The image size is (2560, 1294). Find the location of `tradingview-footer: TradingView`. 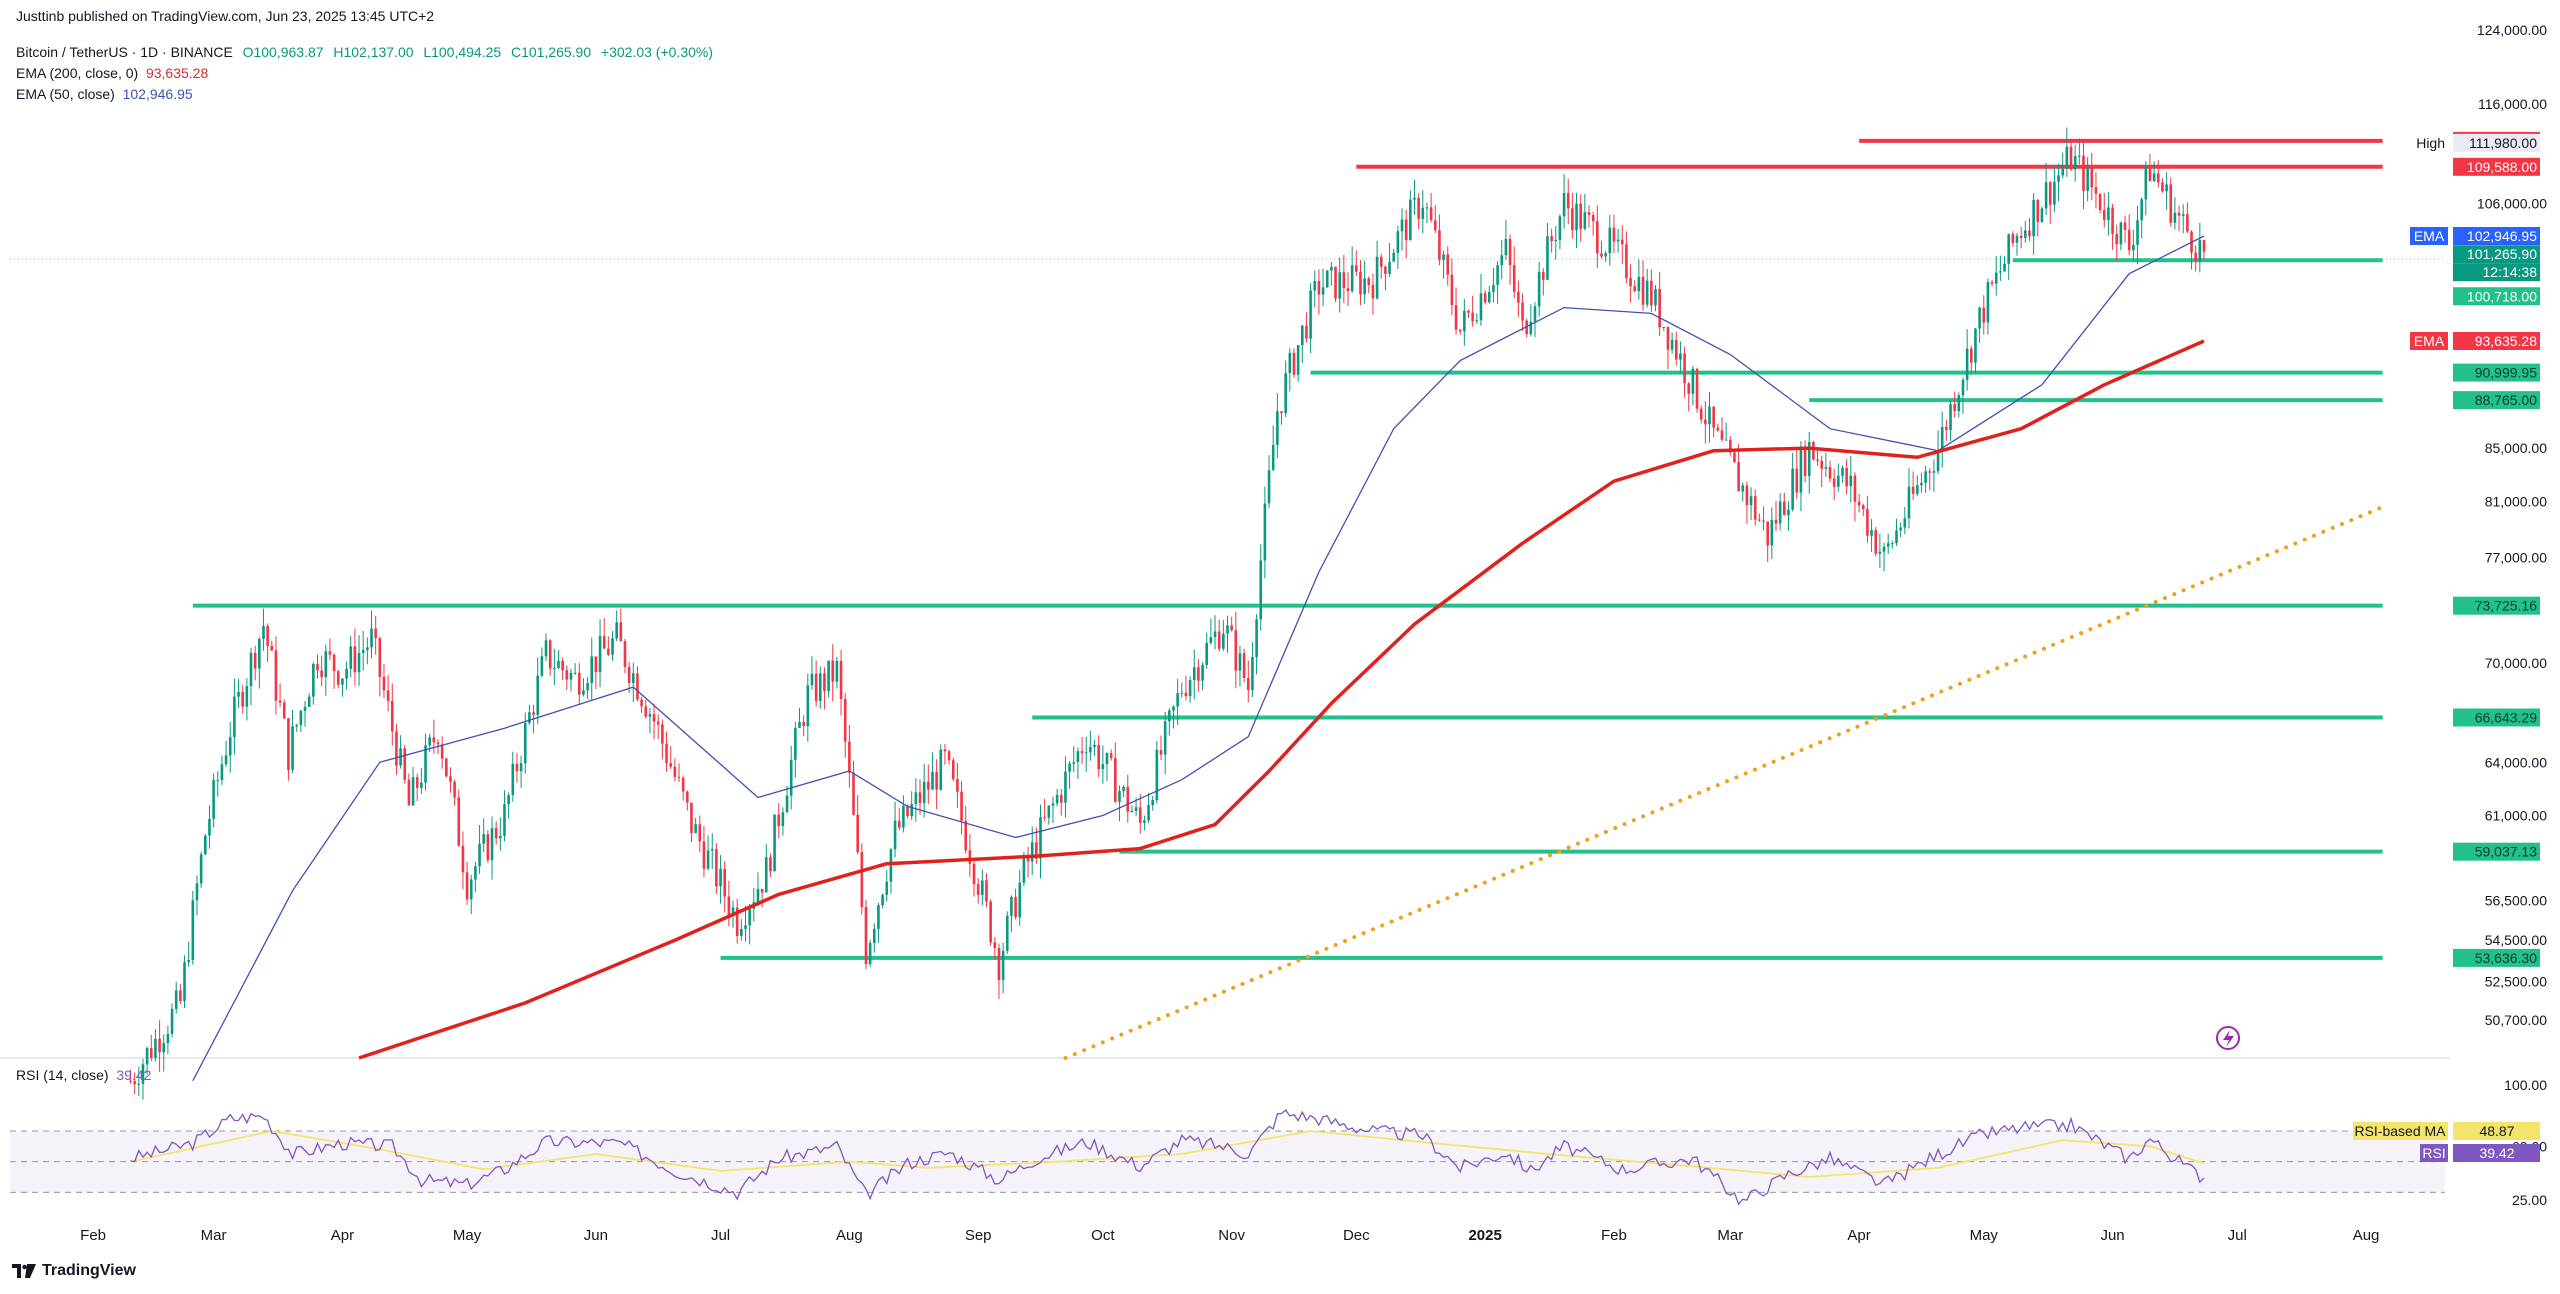

tradingview-footer: TradingView is located at coordinates (74, 1271).